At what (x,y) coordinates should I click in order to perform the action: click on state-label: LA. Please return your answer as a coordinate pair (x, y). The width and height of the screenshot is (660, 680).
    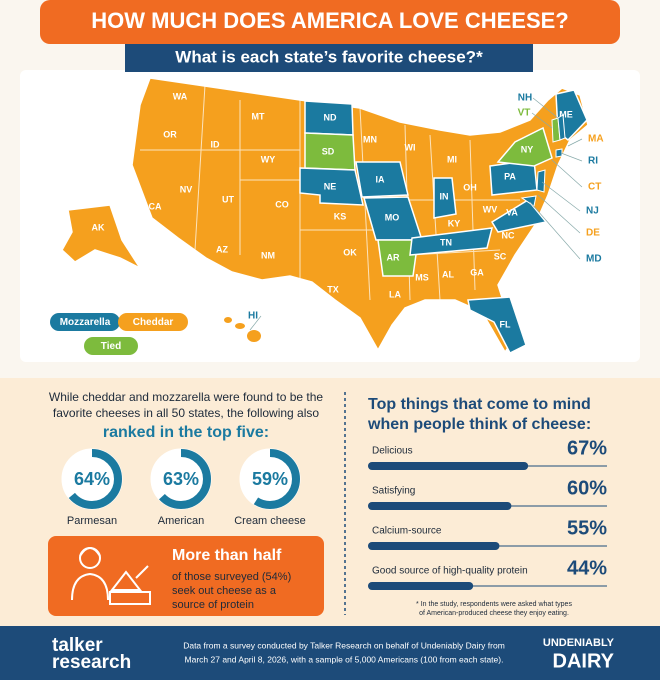
    Looking at the image, I should click on (395, 294).